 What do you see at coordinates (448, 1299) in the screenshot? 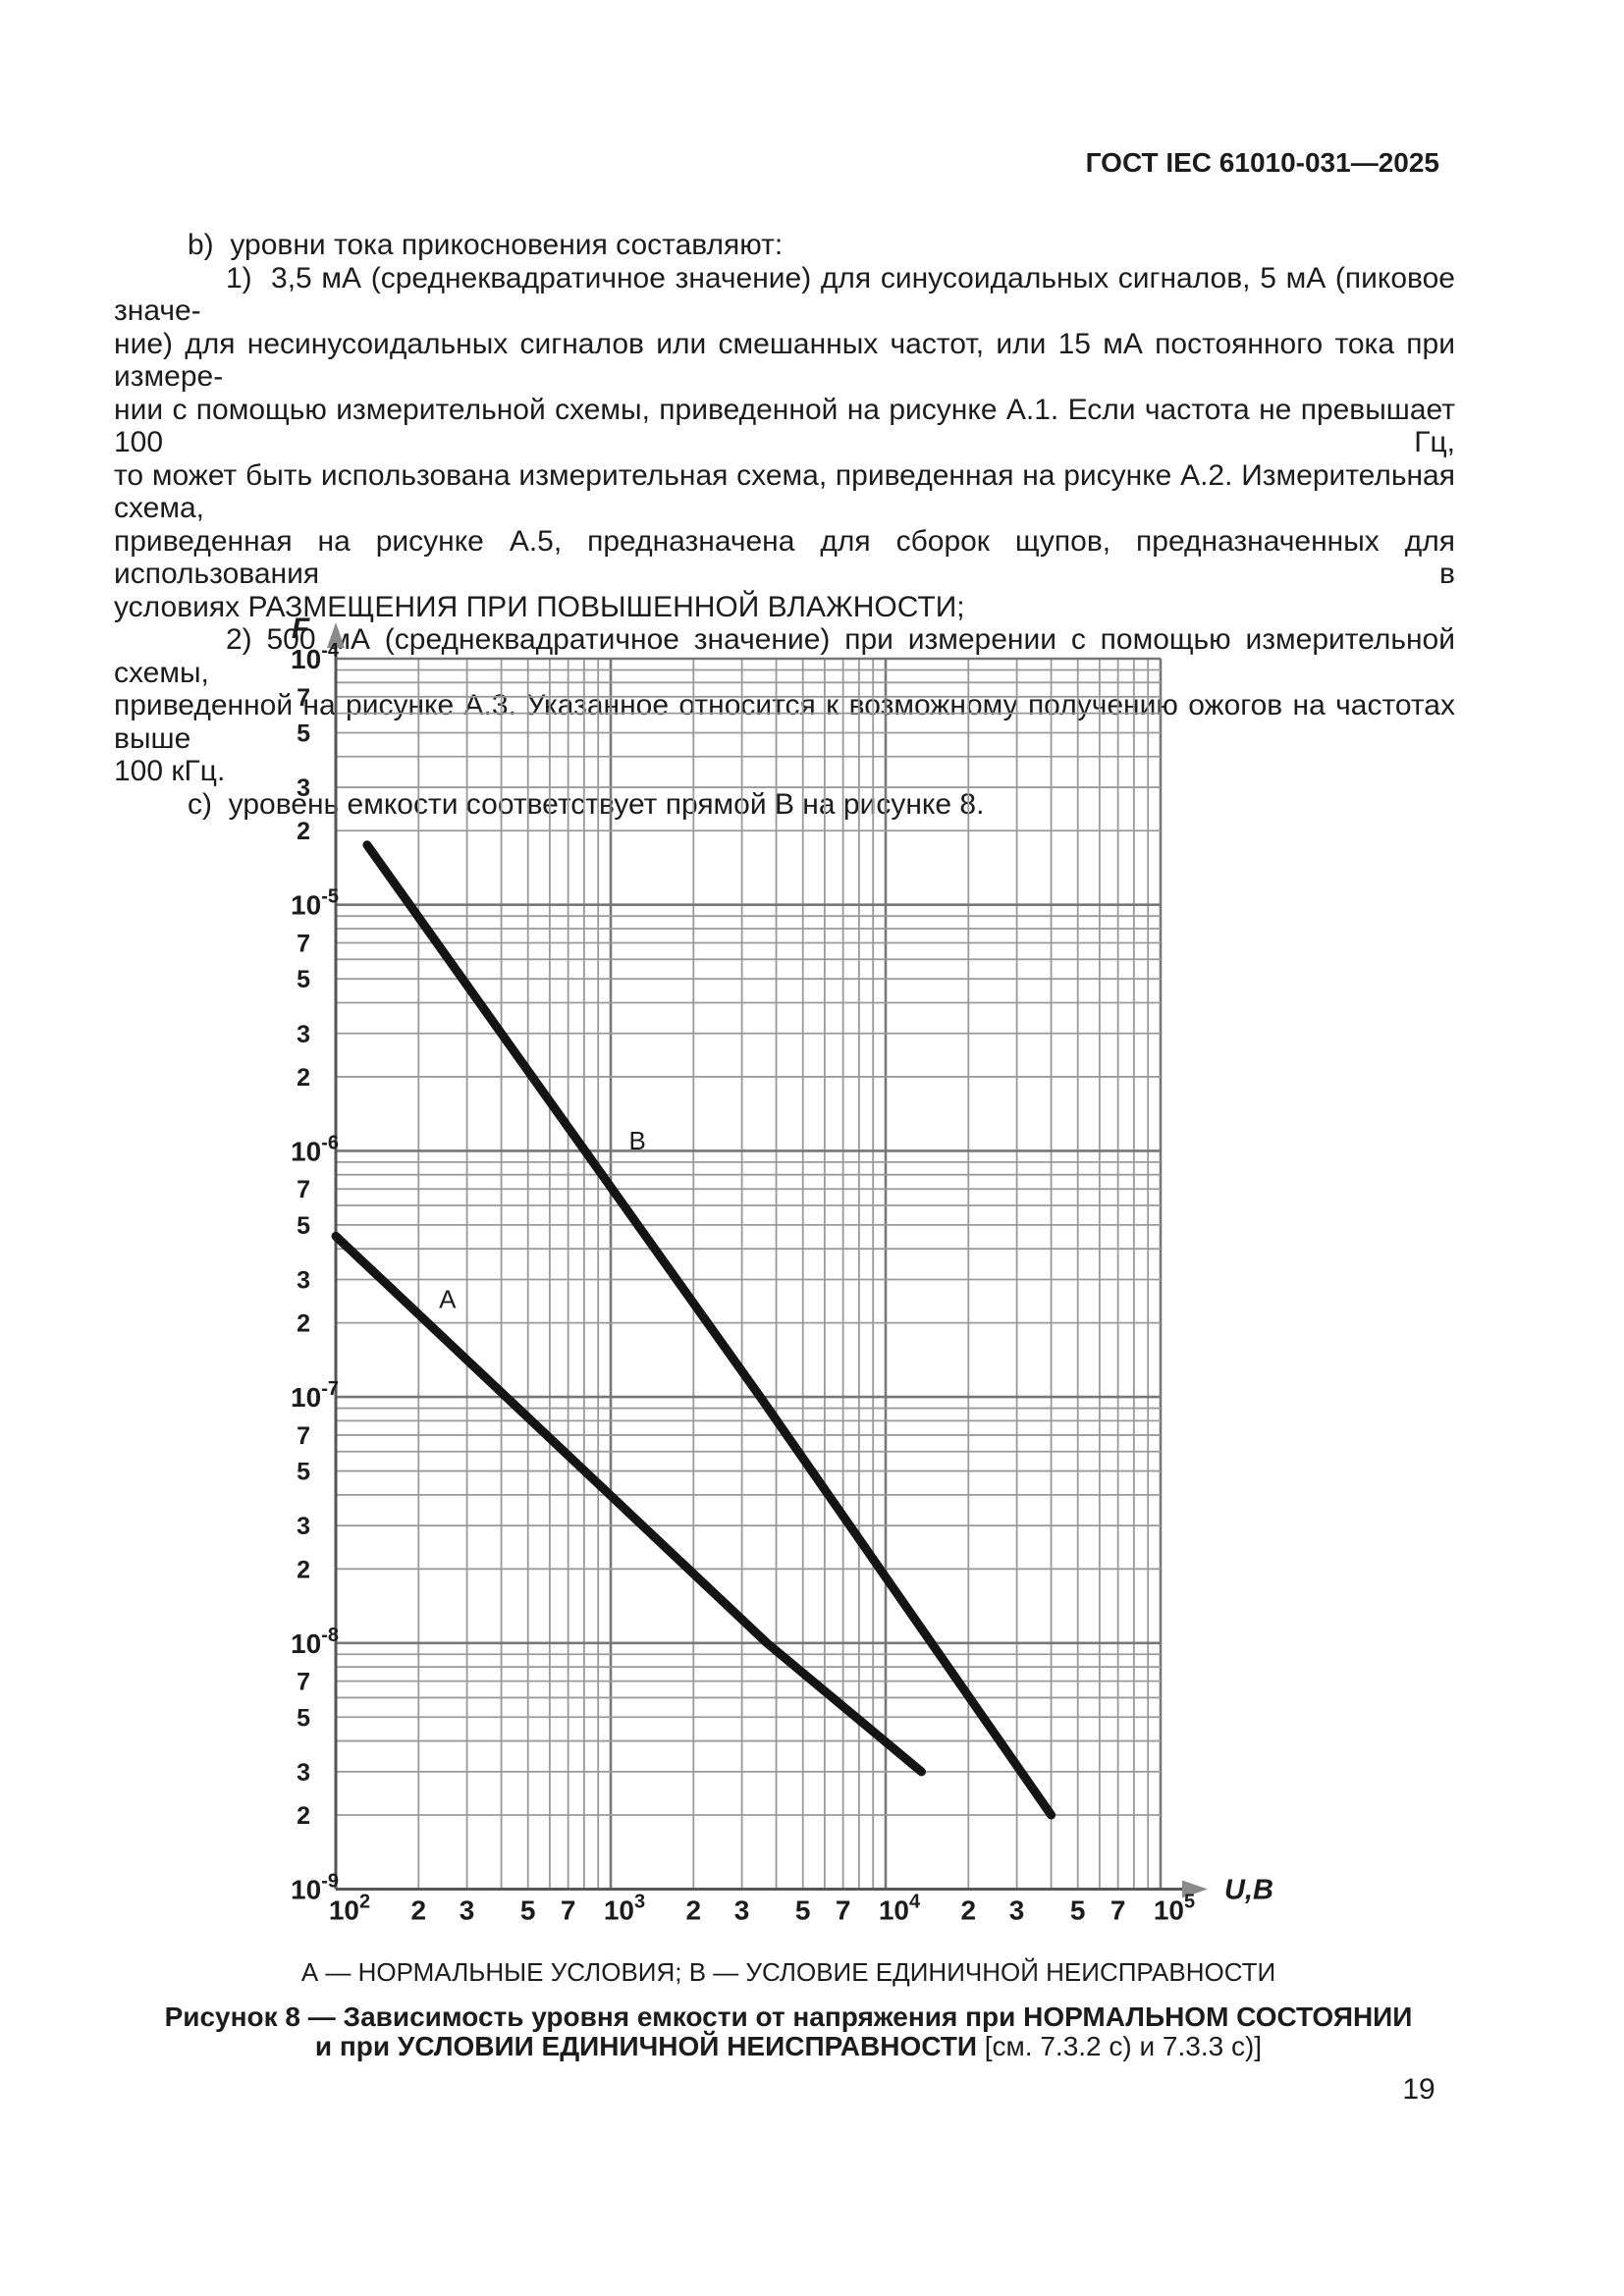
I see `curve-label-A: A` at bounding box center [448, 1299].